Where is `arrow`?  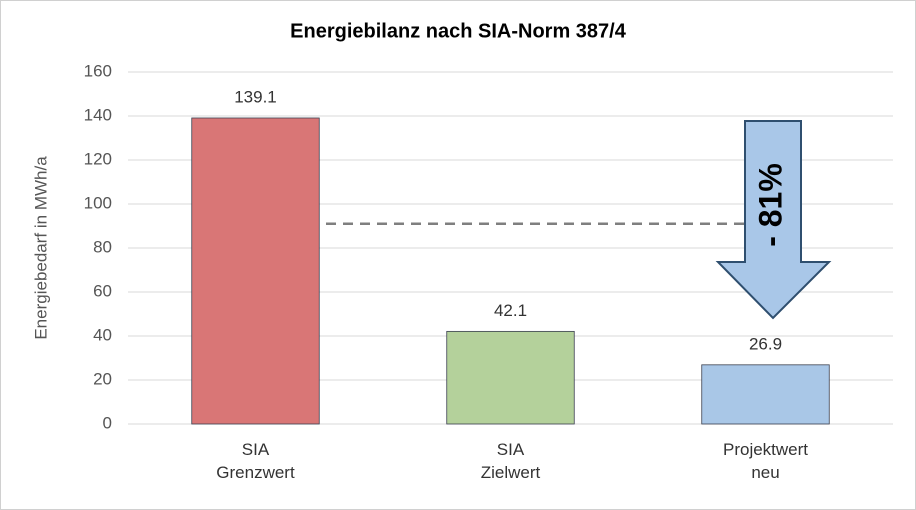 arrow is located at coordinates (773, 220).